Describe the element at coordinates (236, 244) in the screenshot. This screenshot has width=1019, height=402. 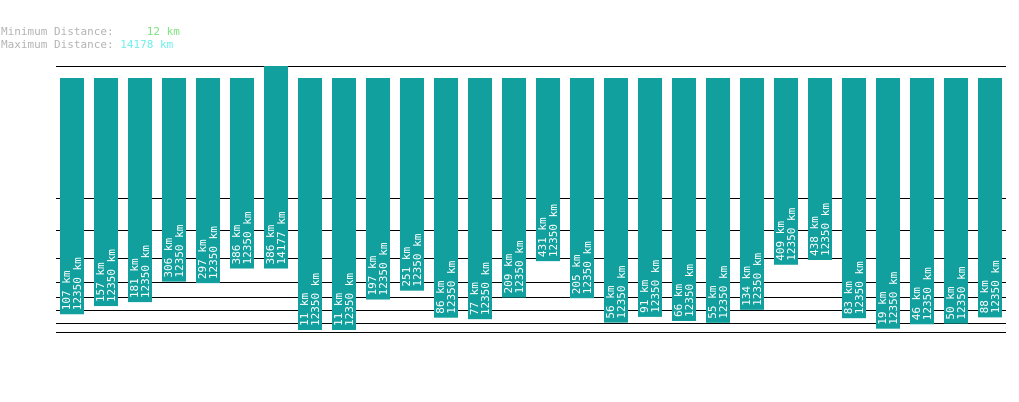
I see `bar-label-top: 386 km` at that location.